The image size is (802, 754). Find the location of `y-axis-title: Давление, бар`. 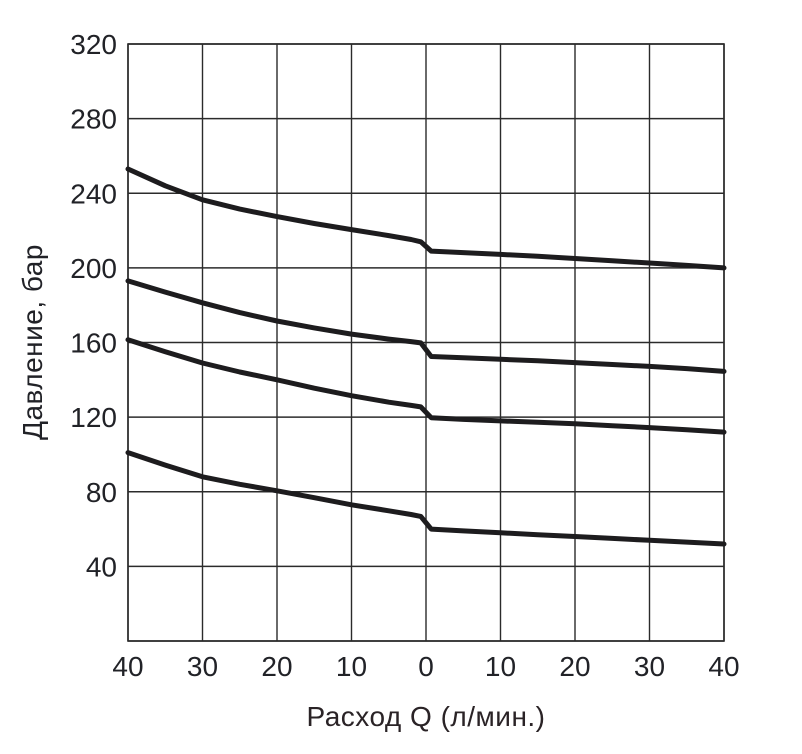

y-axis-title: Давление, бар is located at coordinates (32, 342).